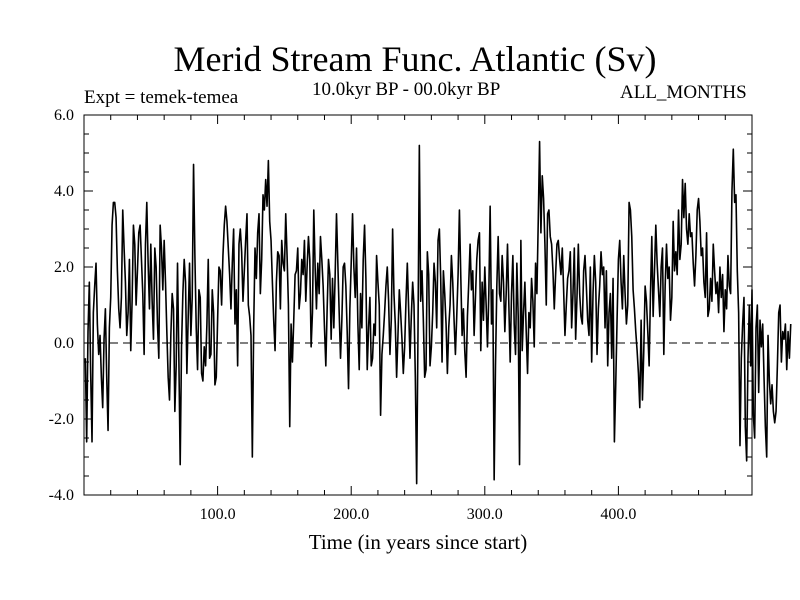 The image size is (800, 600). I want to click on x-tick-label: 200.0, so click(351, 514).